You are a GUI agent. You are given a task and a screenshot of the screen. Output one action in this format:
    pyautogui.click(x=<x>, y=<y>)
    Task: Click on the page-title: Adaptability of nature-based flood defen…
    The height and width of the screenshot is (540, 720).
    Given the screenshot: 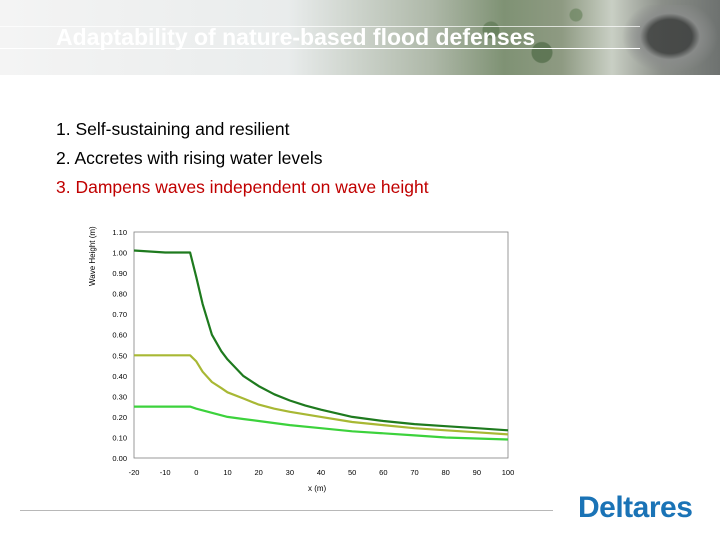 What is the action you would take?
    pyautogui.click(x=296, y=37)
    